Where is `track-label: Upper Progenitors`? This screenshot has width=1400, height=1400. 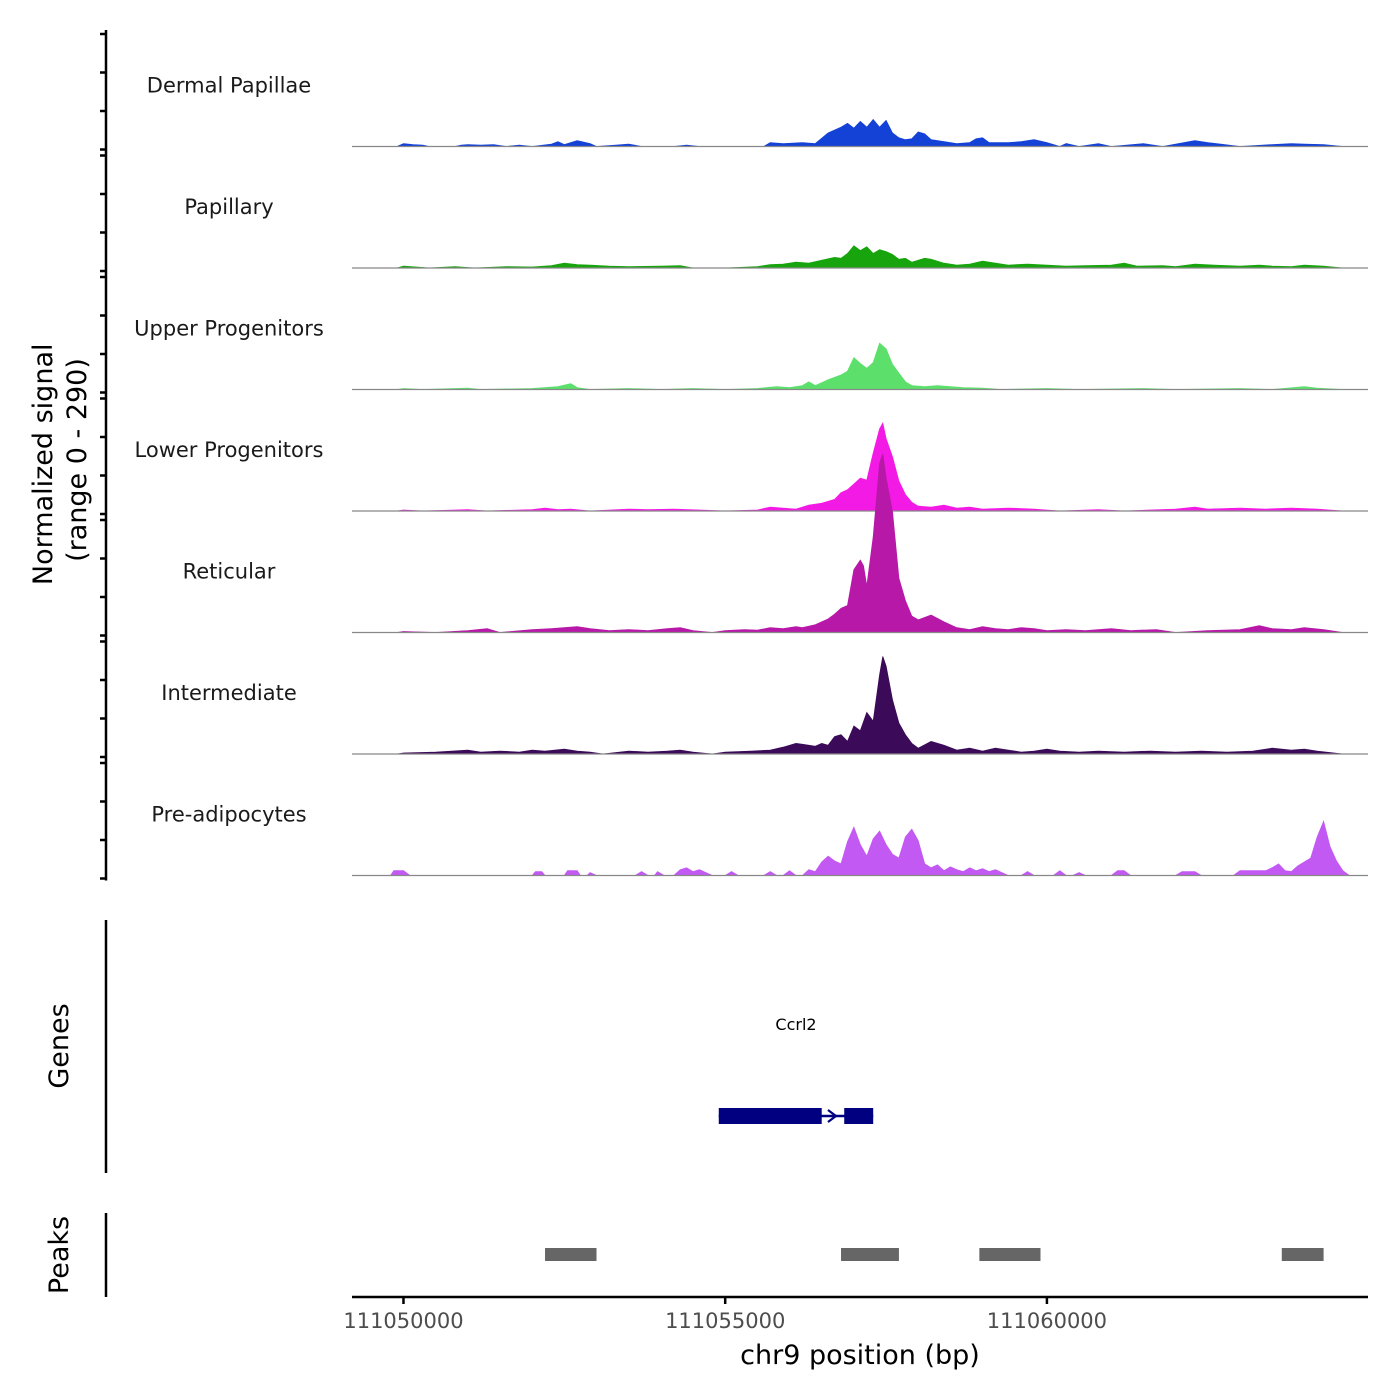
track-label: Upper Progenitors is located at coordinates (229, 329).